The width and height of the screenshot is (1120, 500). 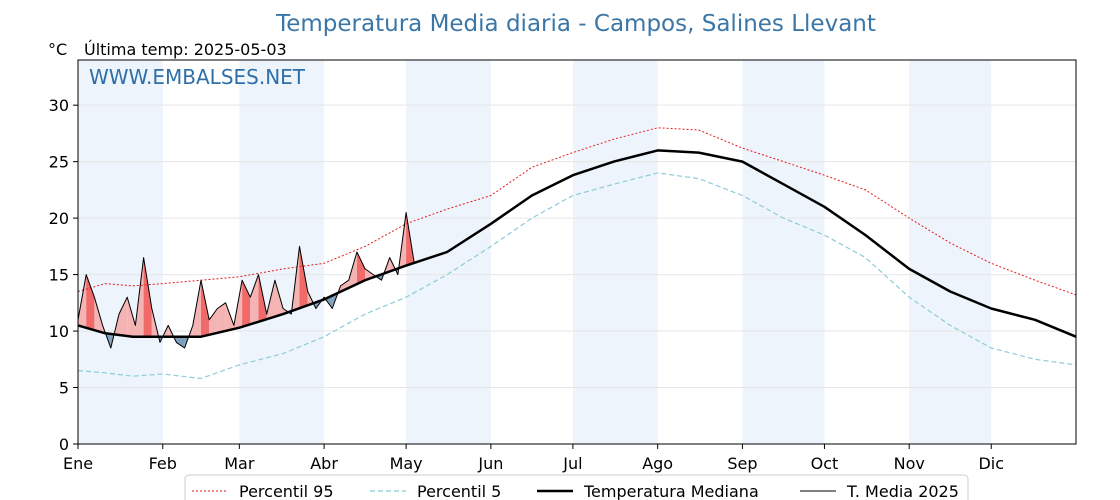 I want to click on x-tick-label: Abr, so click(x=324, y=463).